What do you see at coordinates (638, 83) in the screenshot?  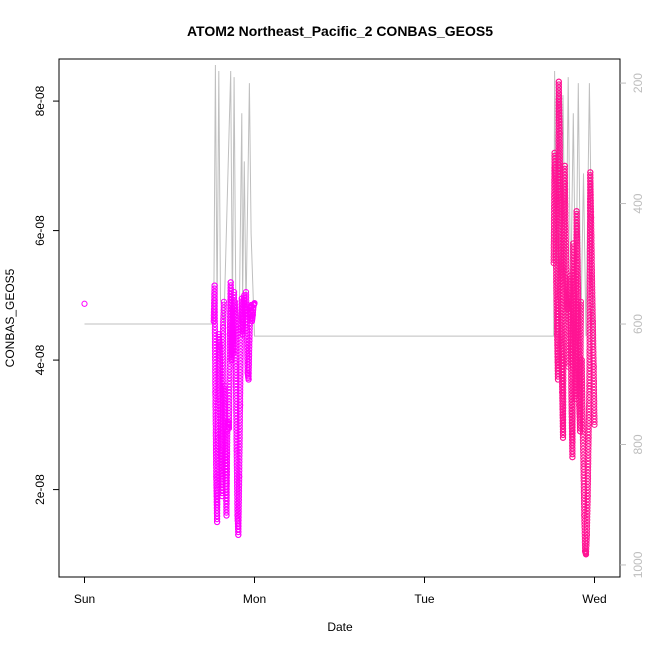 I see `y2-tick-label: 200` at bounding box center [638, 83].